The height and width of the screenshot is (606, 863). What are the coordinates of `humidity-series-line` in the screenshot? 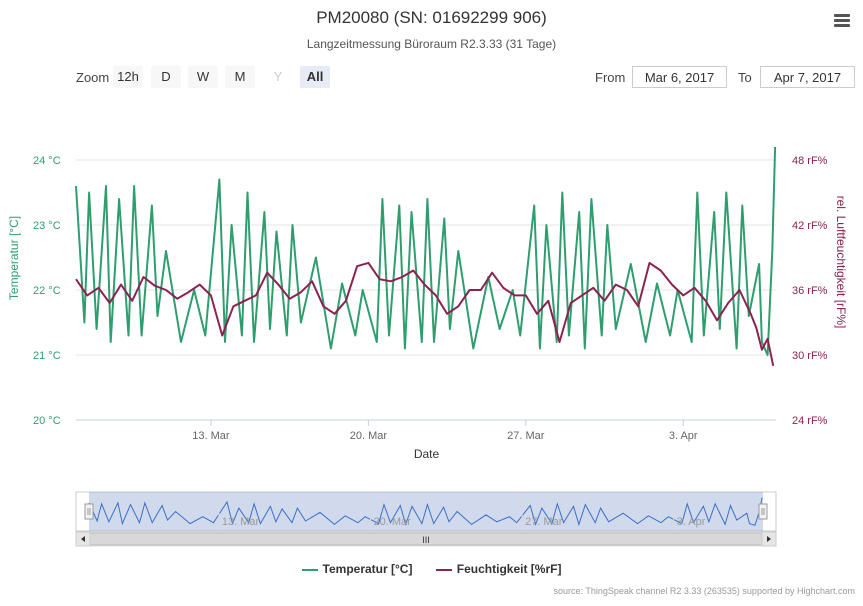 It's located at (425, 314).